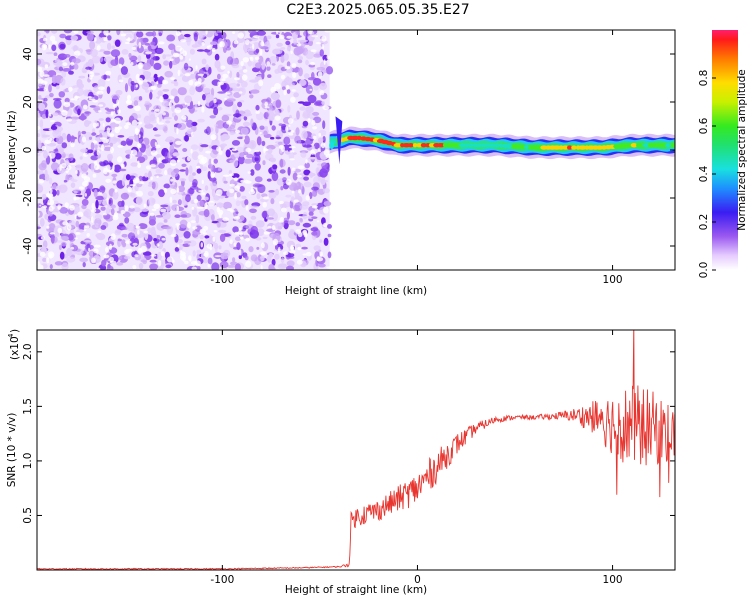  Describe the element at coordinates (28, 461) in the screenshot. I see `y-tick-label: 1.0` at that location.